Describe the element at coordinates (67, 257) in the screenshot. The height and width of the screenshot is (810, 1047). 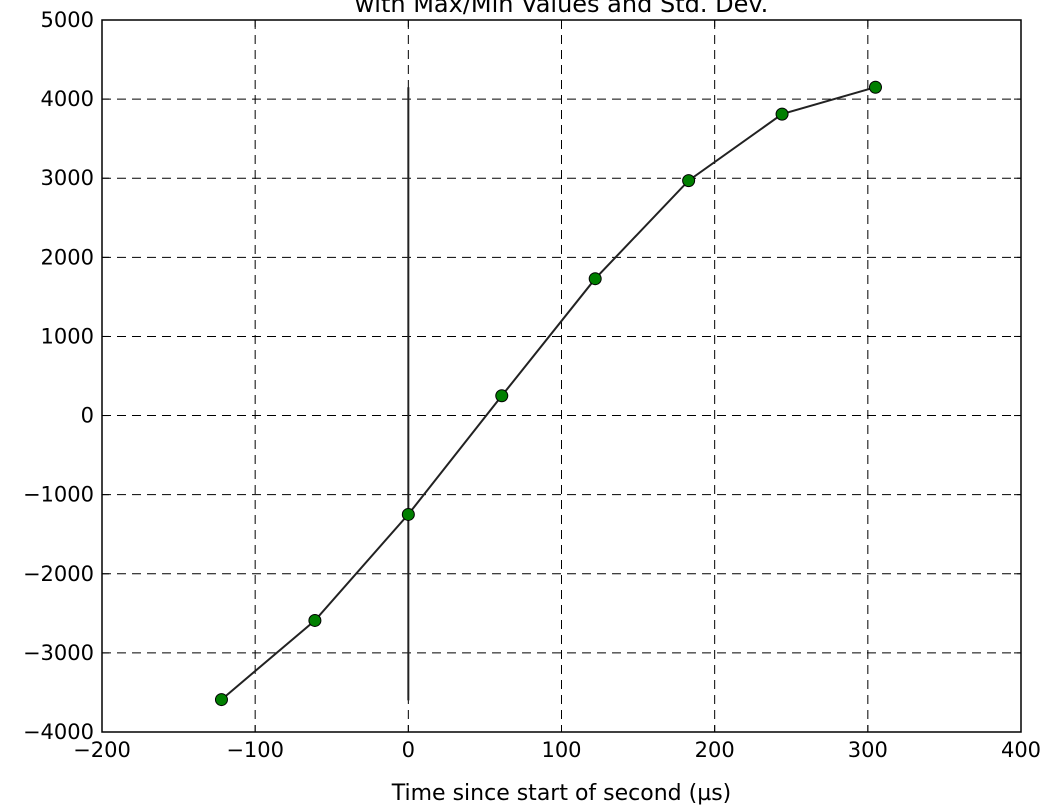
I see `y-tick-label: 2000` at that location.